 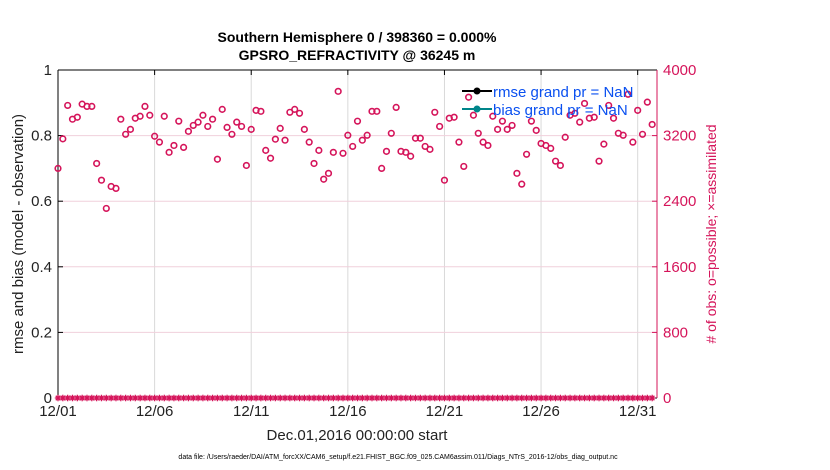 What do you see at coordinates (547, 101) in the screenshot?
I see `legend: rmse grand pr = NaN bias grand pr = NaN` at bounding box center [547, 101].